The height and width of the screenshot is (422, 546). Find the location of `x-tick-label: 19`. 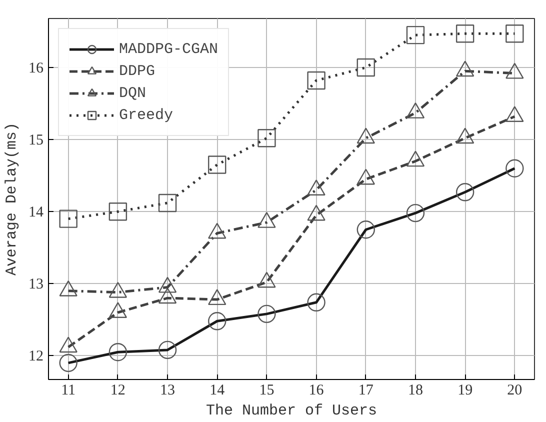

x-tick-label: 19 is located at coordinates (465, 390).